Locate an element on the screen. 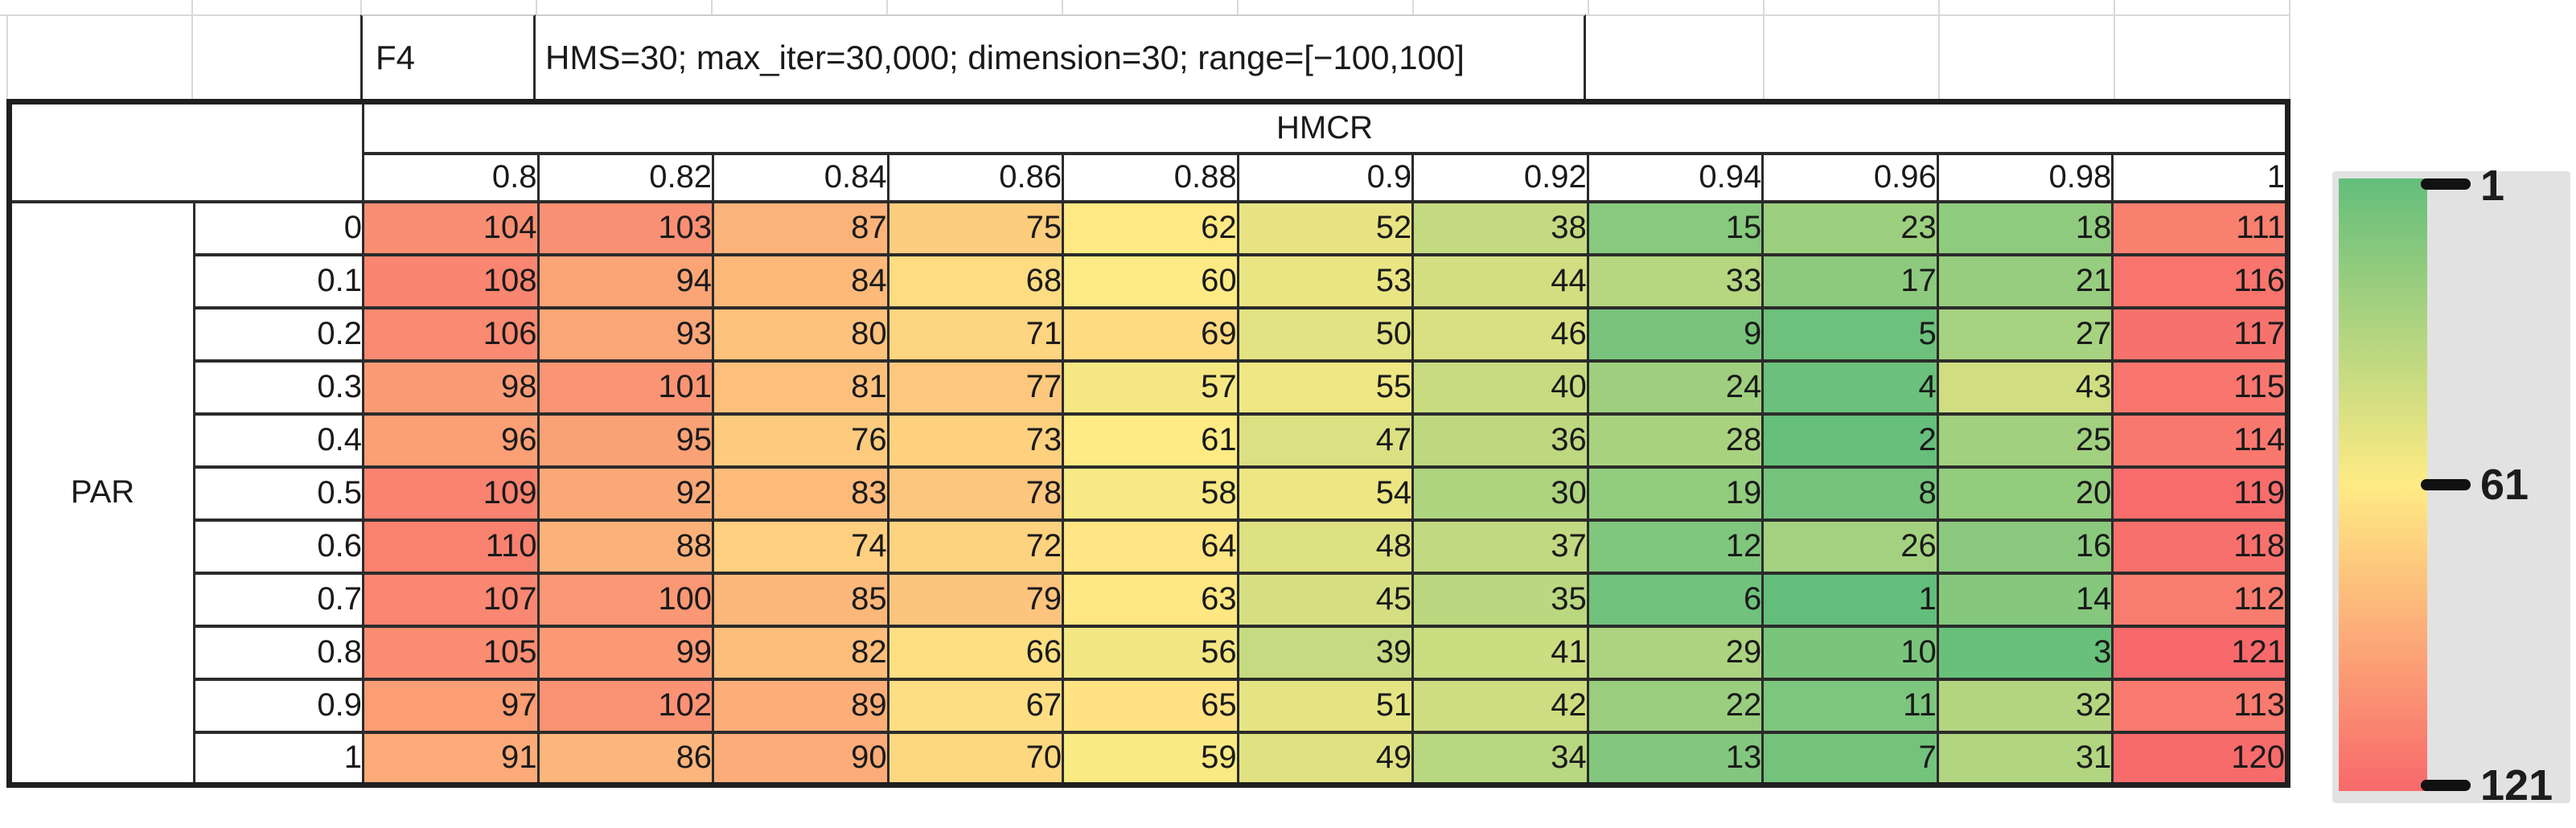  heatmap-cell-0.2-1: 117 is located at coordinates (2200, 334).